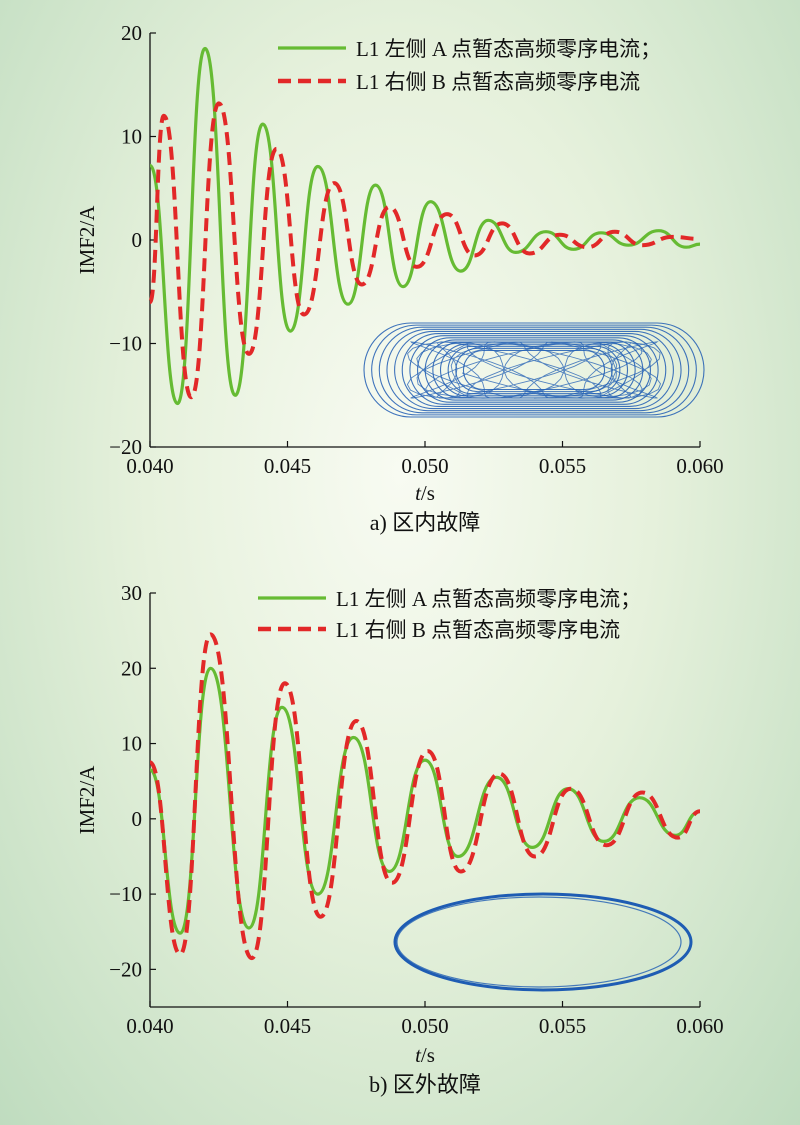 The image size is (800, 1125). I want to click on panel-caption: a) 区内故障, so click(425, 522).